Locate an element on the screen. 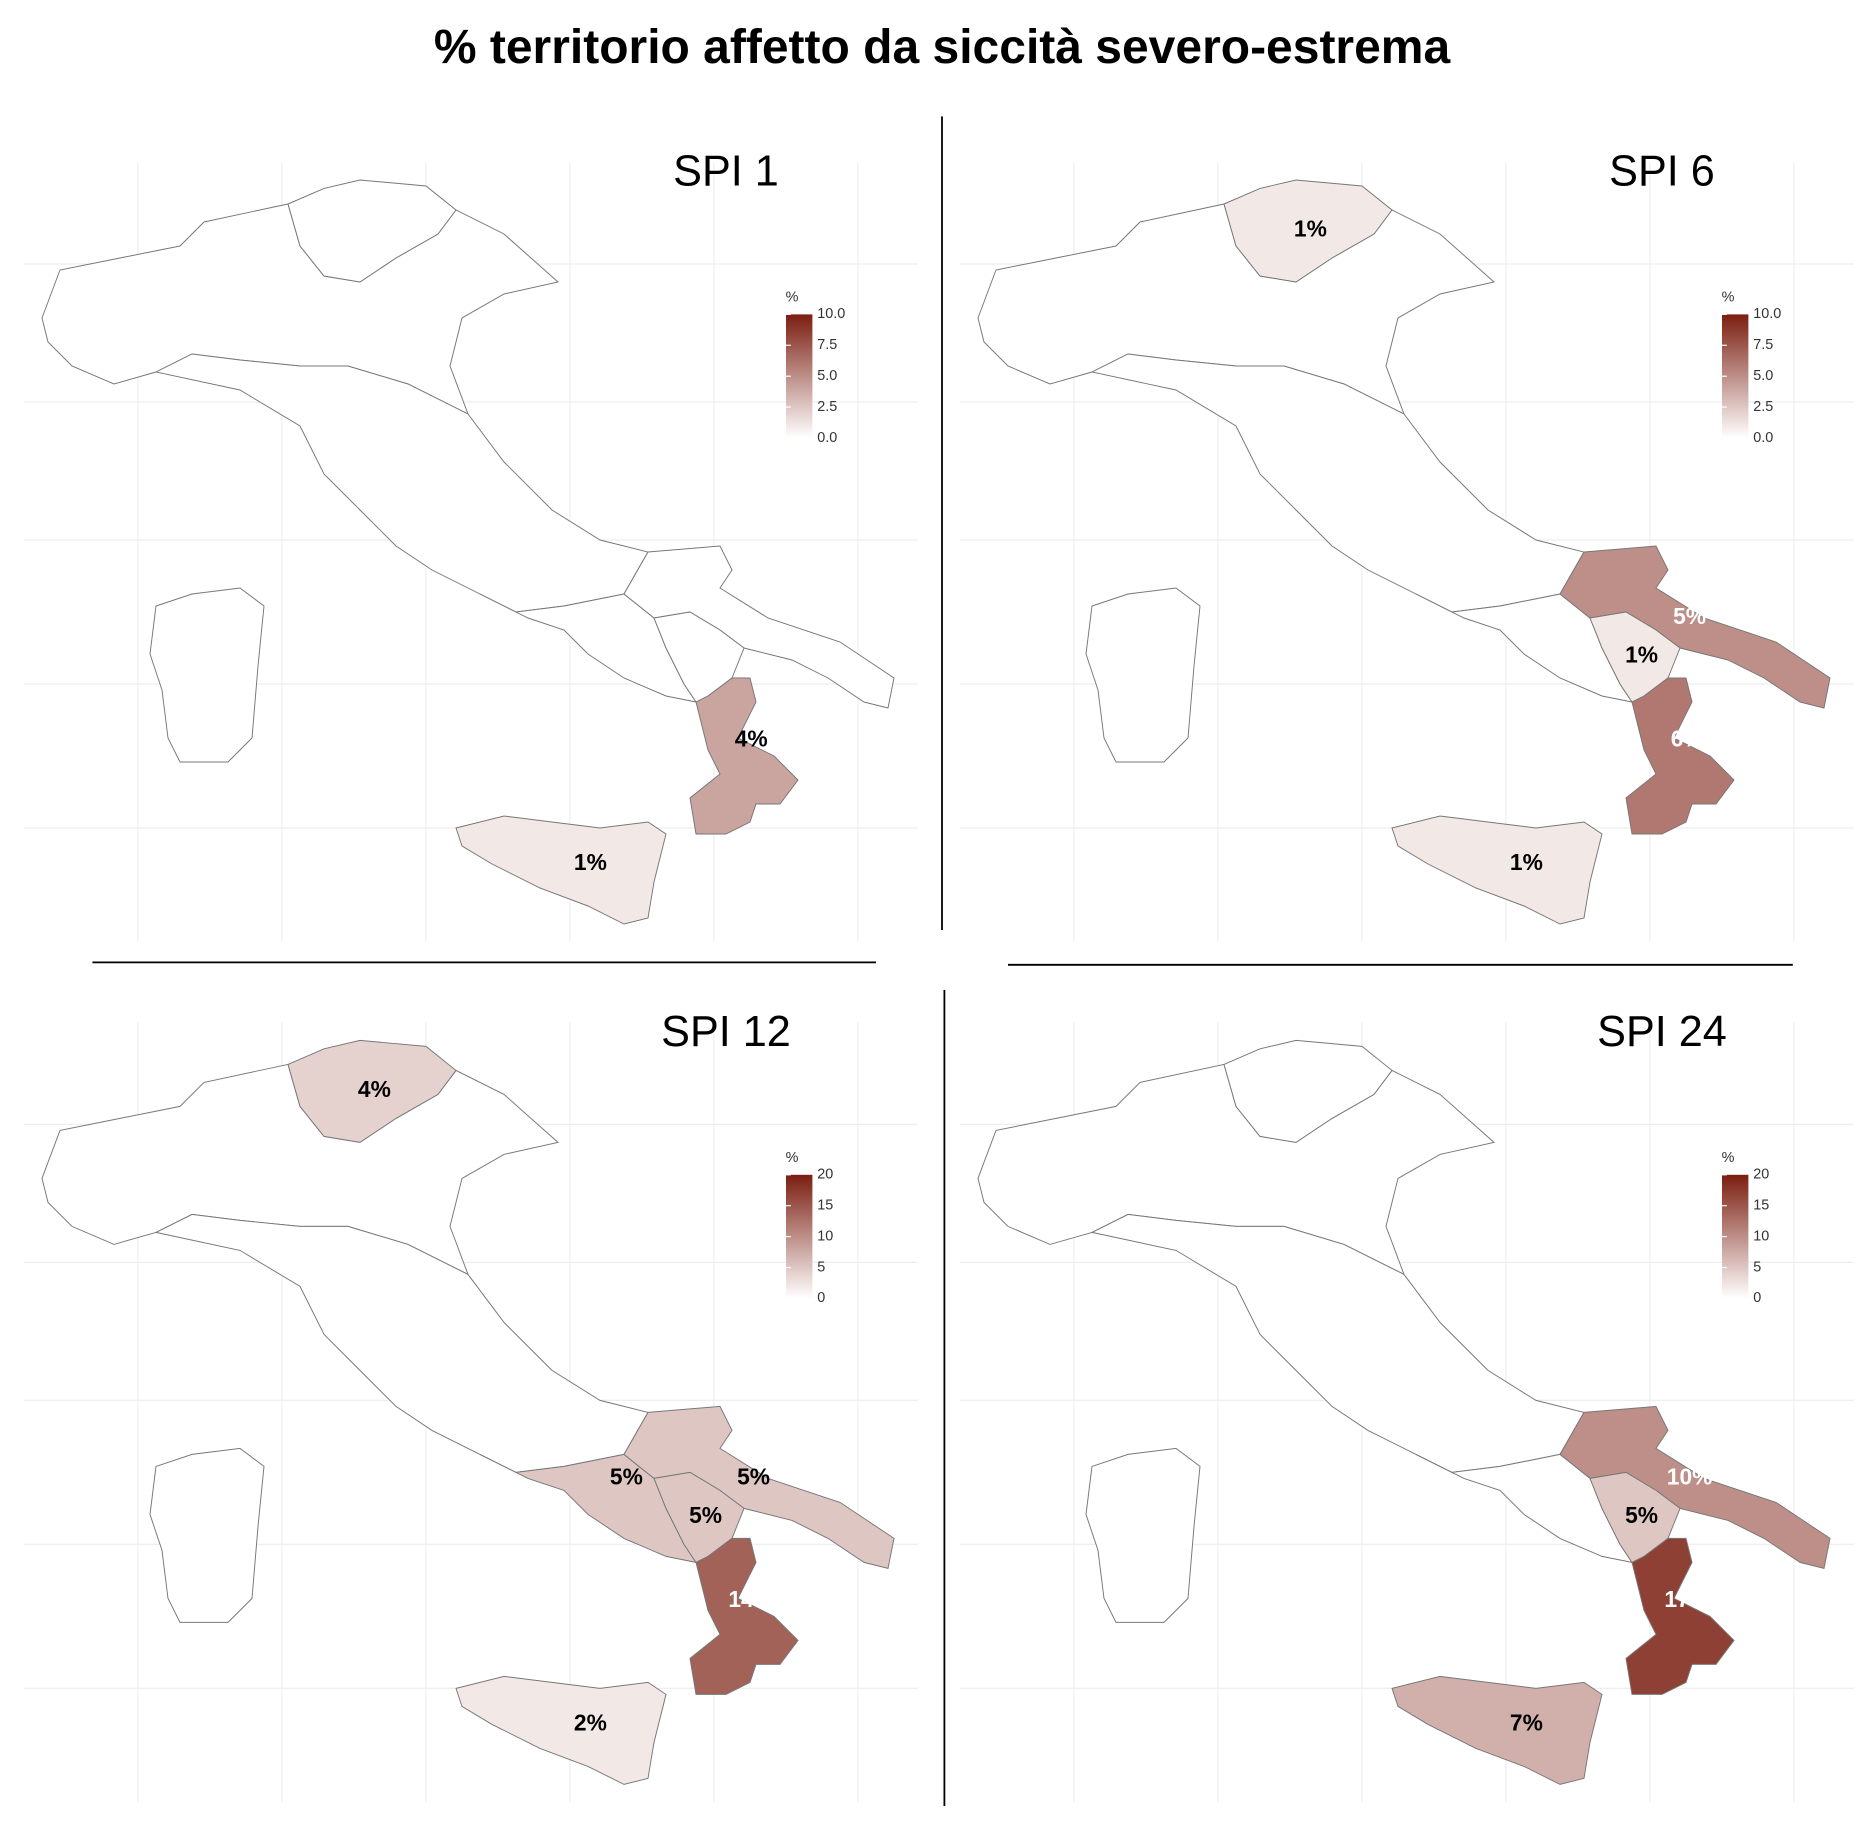 The image size is (1860, 1824). value-label: 14% is located at coordinates (751, 1599).